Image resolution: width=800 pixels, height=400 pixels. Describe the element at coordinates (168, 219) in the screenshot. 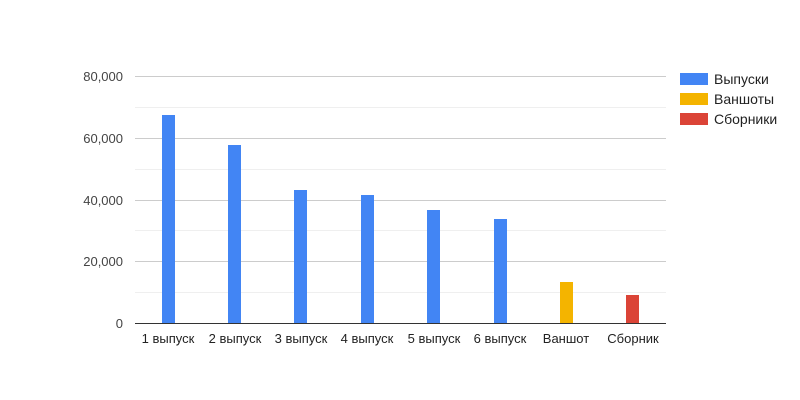

I see `bar-1-выпуск` at that location.